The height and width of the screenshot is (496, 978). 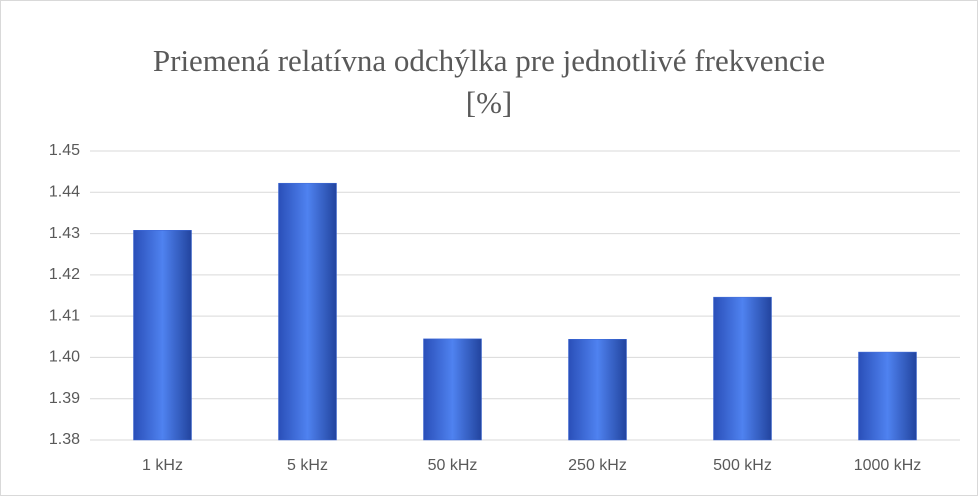 I want to click on x-tick-label: 1000 kHz, so click(x=888, y=465).